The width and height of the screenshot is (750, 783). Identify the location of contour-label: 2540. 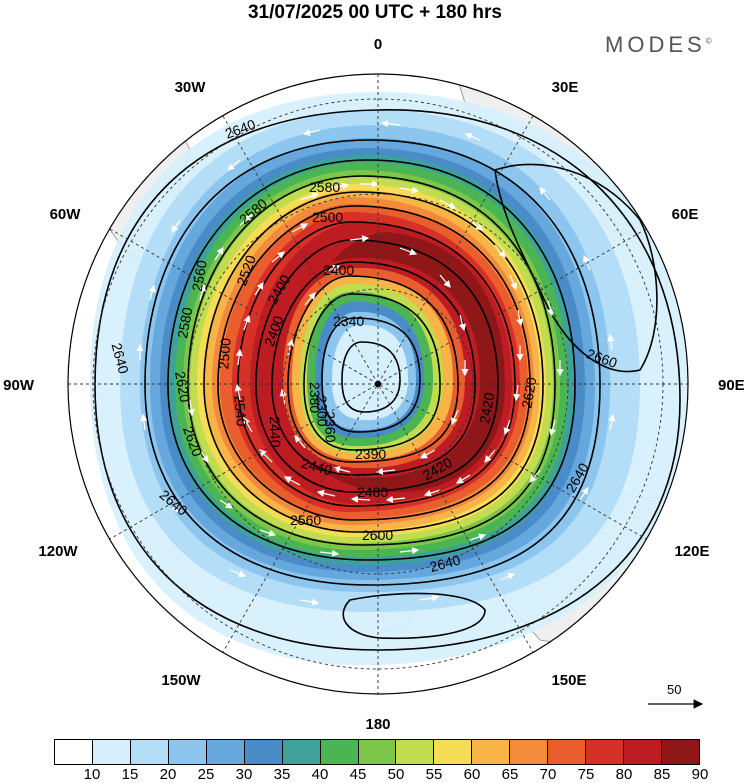
(240, 411).